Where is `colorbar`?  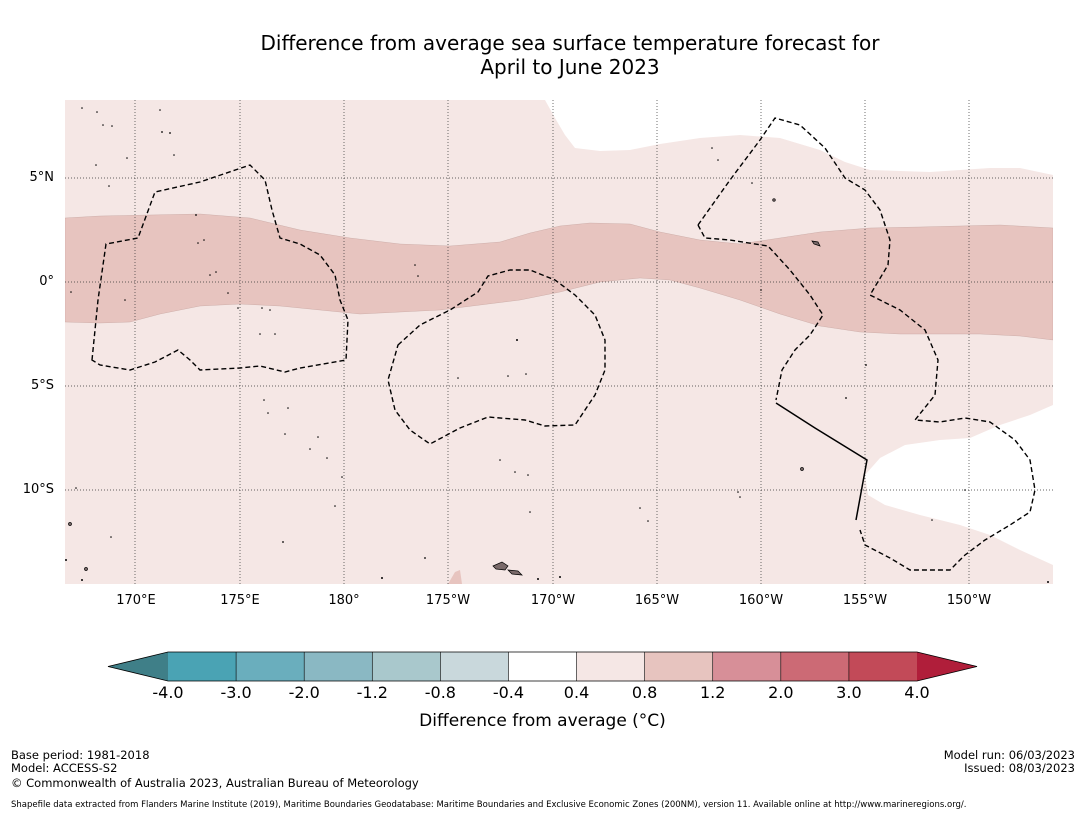
colorbar is located at coordinates (542, 666).